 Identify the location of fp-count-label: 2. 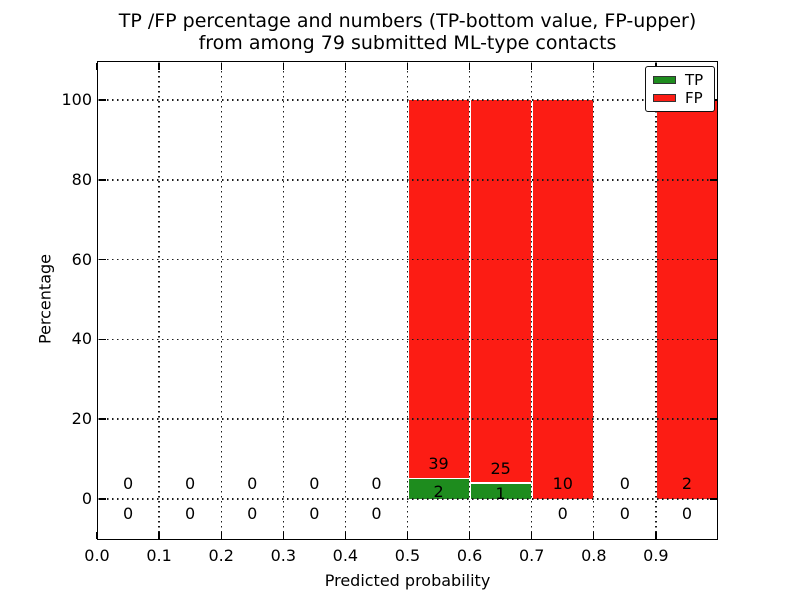
(687, 483).